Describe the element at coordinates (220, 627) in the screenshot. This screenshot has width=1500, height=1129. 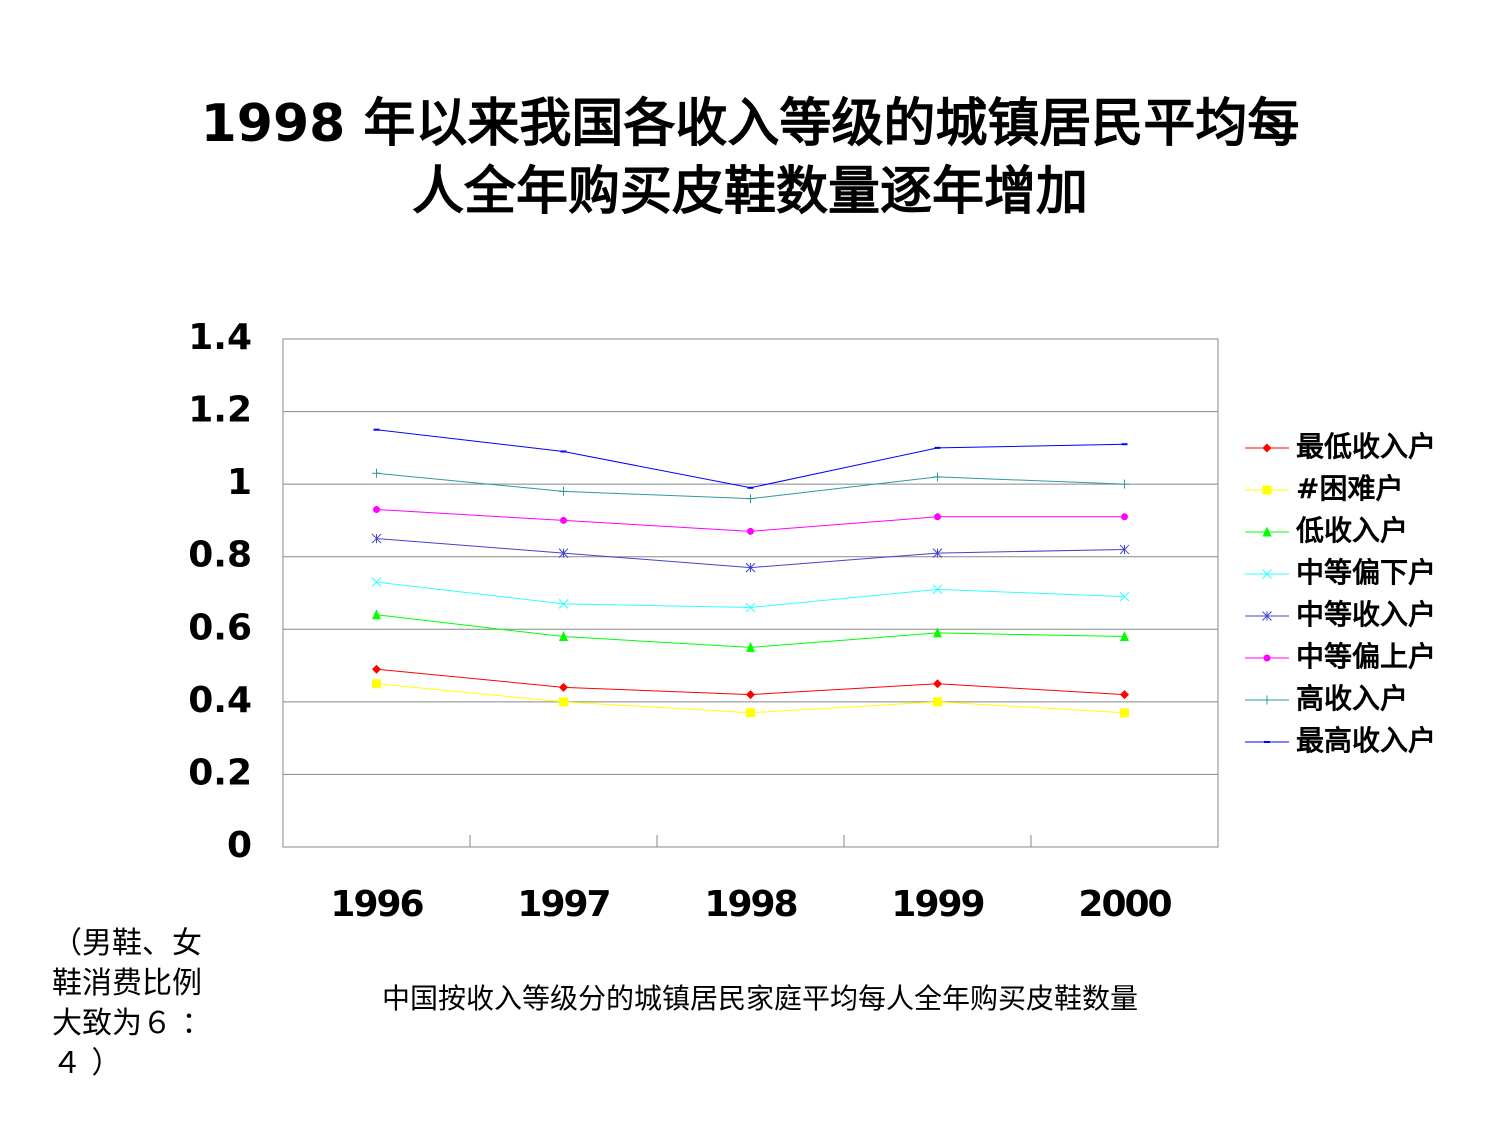
I see `y-tick-label: 0.6` at that location.